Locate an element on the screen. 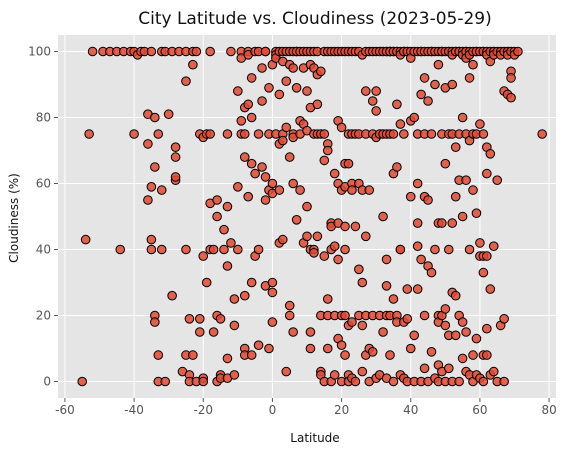  x-tick-label: -40 is located at coordinates (134, 410).